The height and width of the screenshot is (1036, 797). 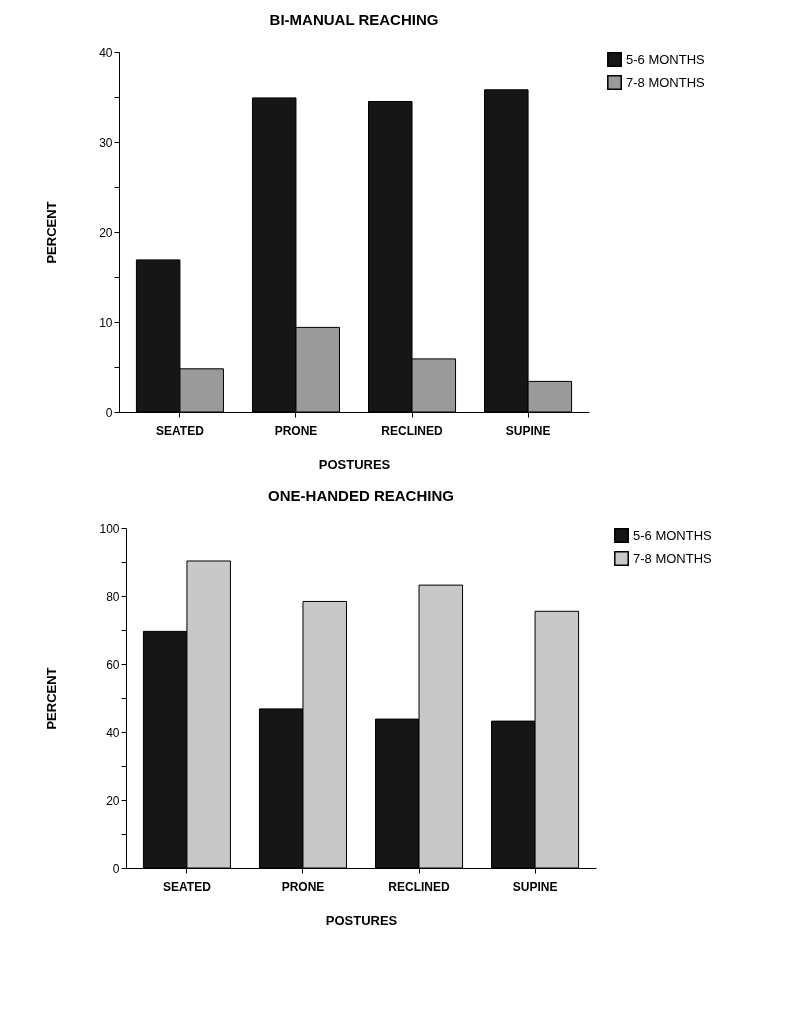 What do you see at coordinates (113, 596) in the screenshot?
I see `y-tick-label: 80` at bounding box center [113, 596].